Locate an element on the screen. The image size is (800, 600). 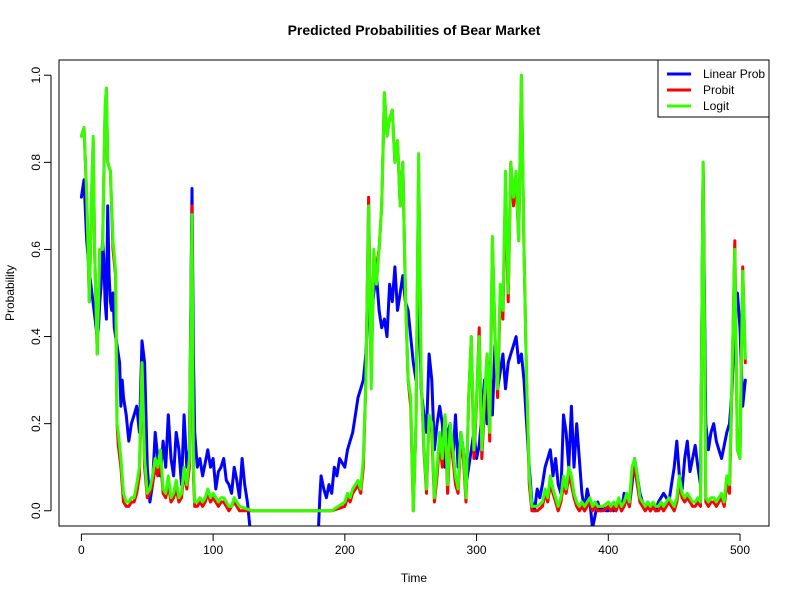
legend-label-probit: Probit is located at coordinates (719, 90).